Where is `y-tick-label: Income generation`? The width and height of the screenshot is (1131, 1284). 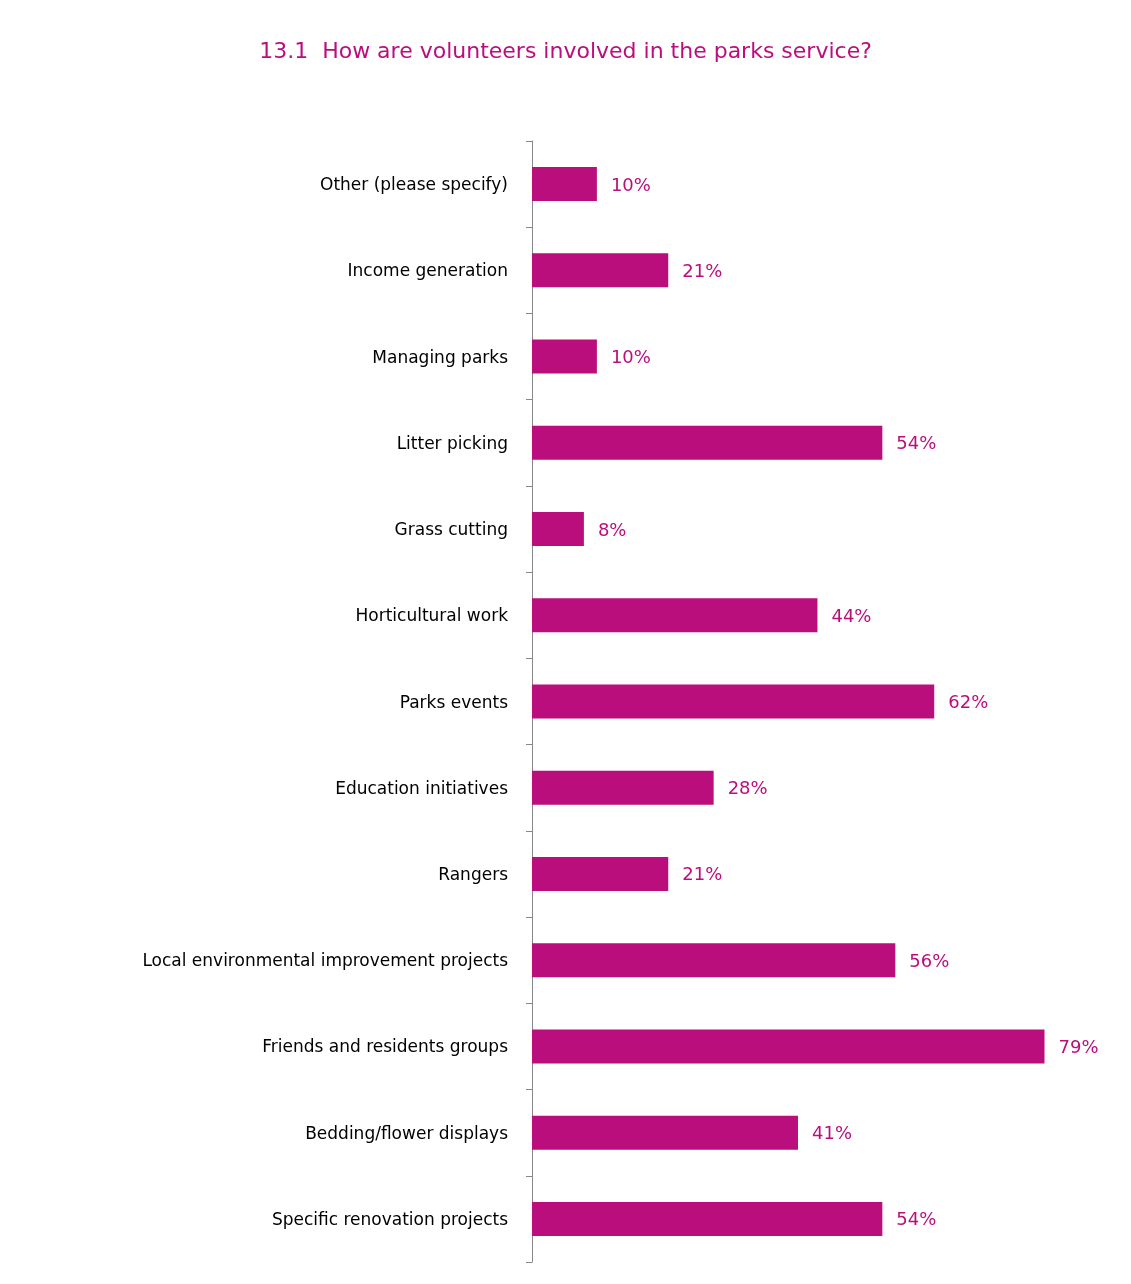 y-tick-label: Income generation is located at coordinates (427, 270).